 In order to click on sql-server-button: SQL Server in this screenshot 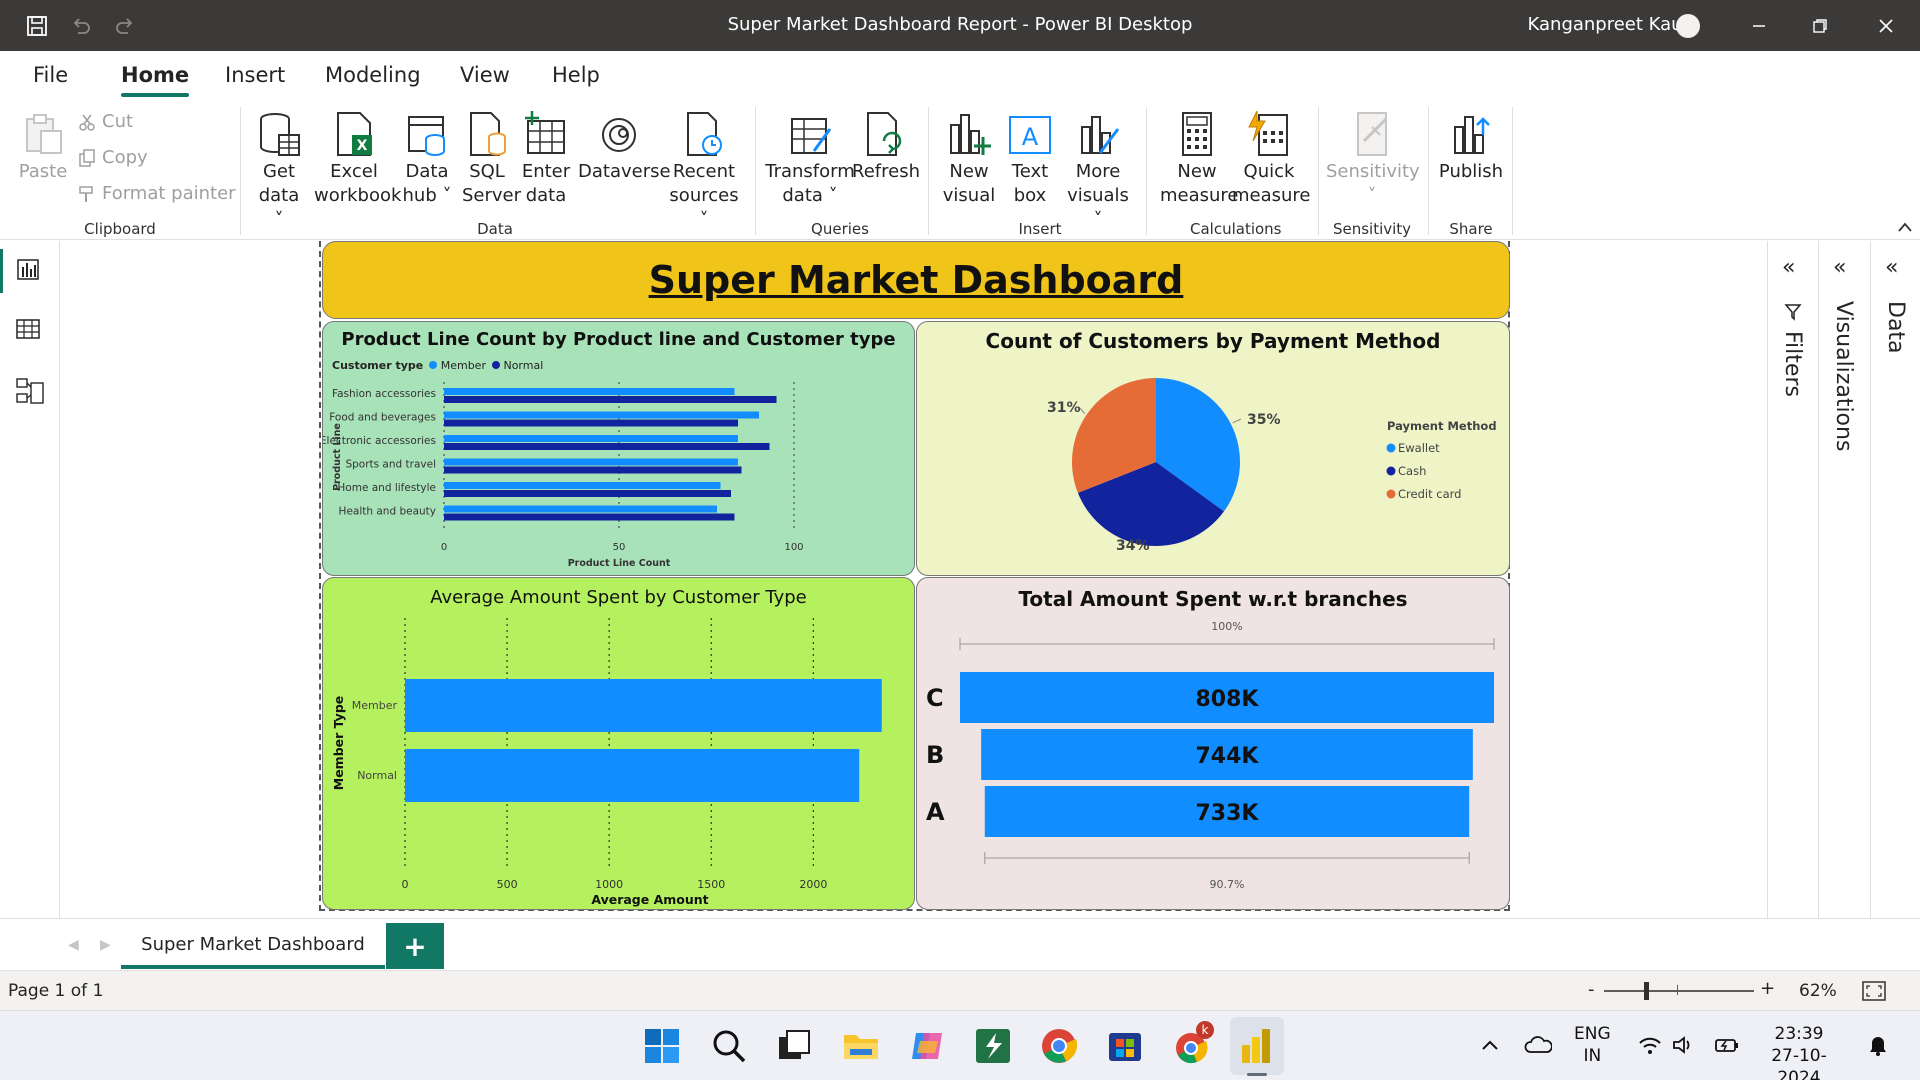, I will do `click(487, 159)`.